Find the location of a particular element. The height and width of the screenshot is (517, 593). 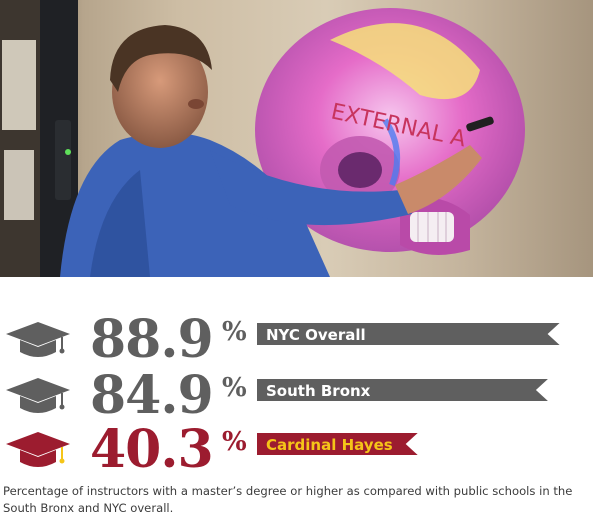

category-label: South Bronx is located at coordinates (318, 391).